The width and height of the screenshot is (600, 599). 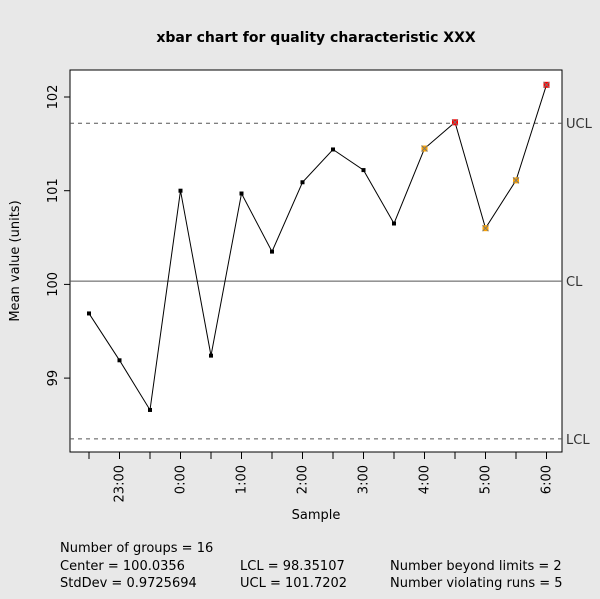 I want to click on x-tick-label-1: 0:00, so click(x=181, y=479).